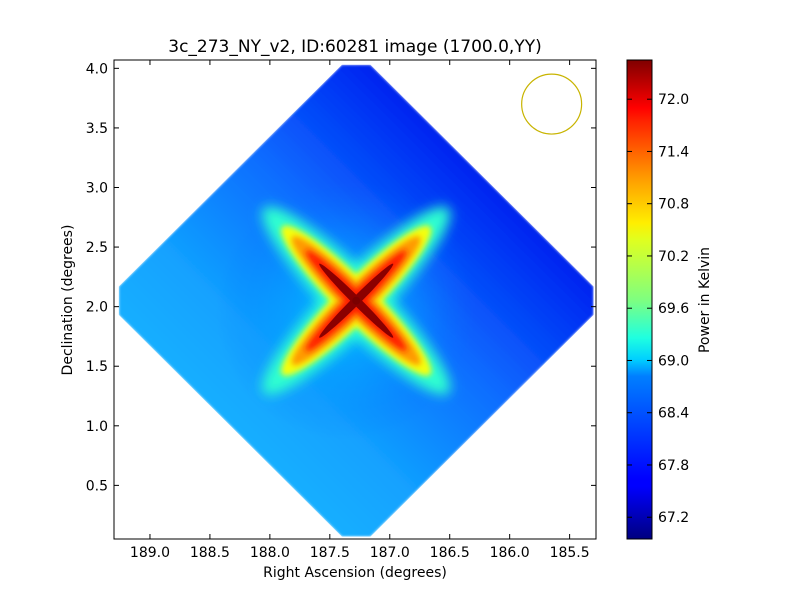 The height and width of the screenshot is (600, 800). I want to click on x-tick-label: 188.5, so click(210, 553).